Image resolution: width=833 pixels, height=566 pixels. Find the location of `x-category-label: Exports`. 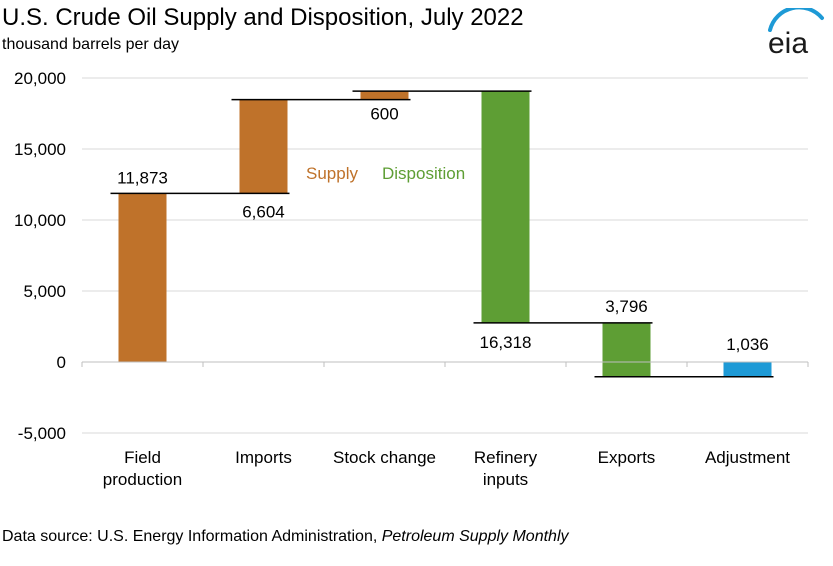

x-category-label: Exports is located at coordinates (627, 457).